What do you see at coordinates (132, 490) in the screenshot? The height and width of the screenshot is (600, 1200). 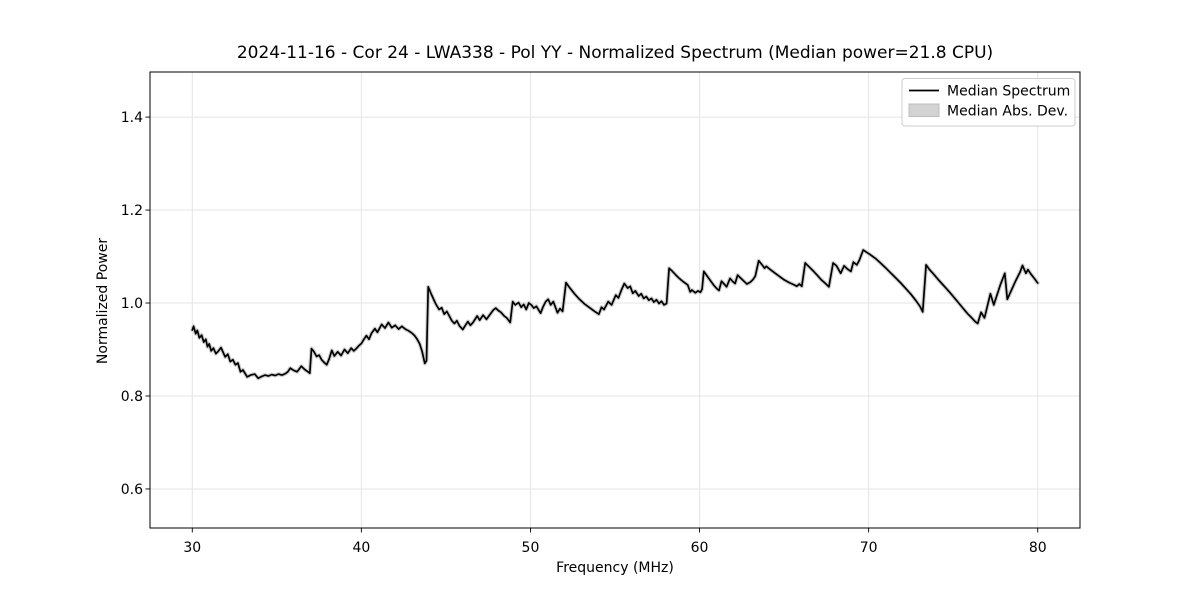 I see `y-tick-label: 0.6` at bounding box center [132, 490].